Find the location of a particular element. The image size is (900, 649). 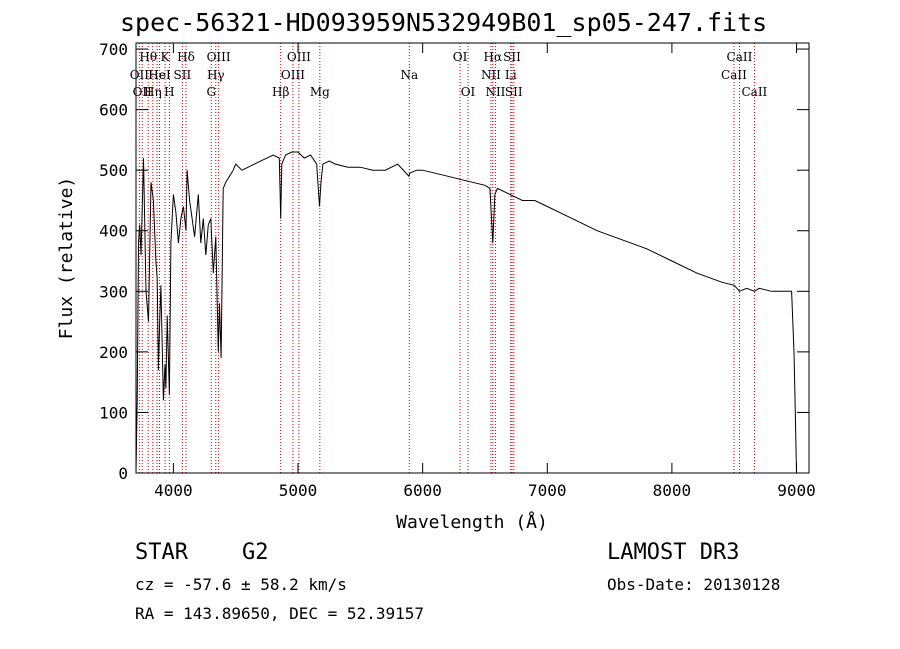

line-marker-label-26: CaII is located at coordinates (734, 75).